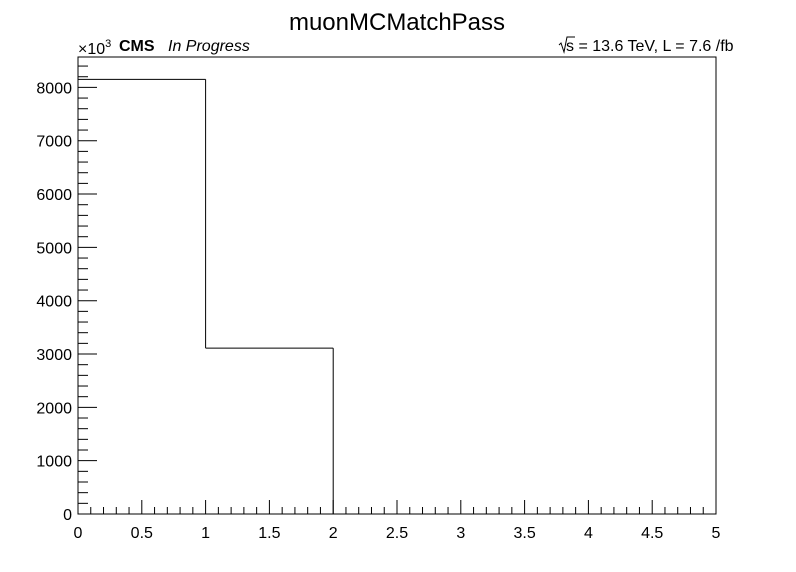 Image resolution: width=796 pixels, height=572 pixels. Describe the element at coordinates (108, 44) in the screenshot. I see `y-multiplier-exponent: 3` at that location.